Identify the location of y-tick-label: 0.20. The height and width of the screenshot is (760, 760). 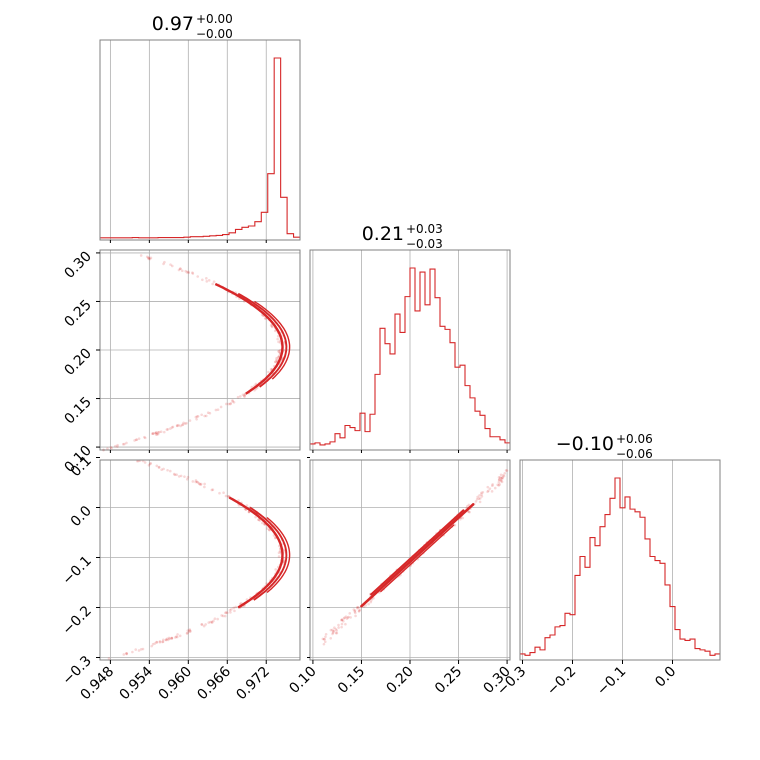
(77, 362).